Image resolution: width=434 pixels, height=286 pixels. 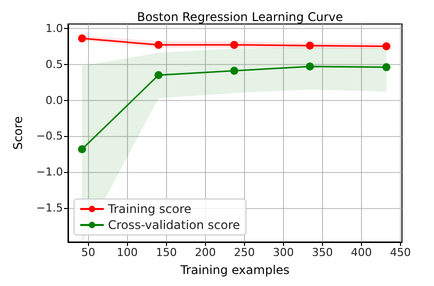 I want to click on x-tick-label: 300, so click(x=283, y=252).